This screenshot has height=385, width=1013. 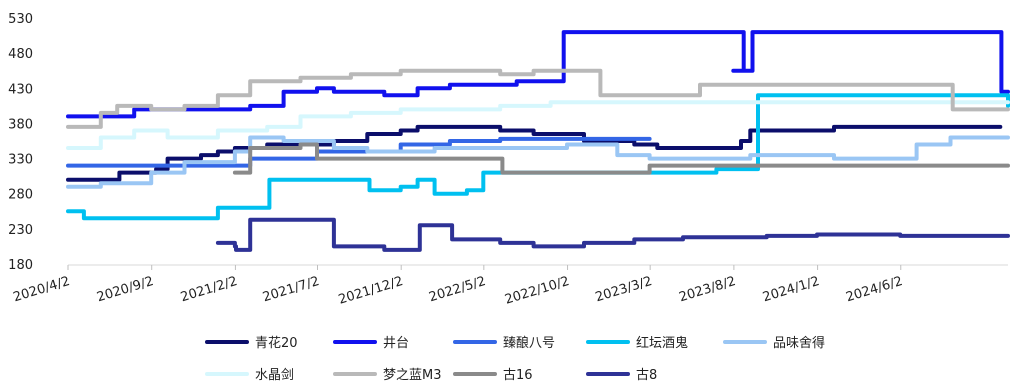 I want to click on x-tick-label: 2021/7/2, so click(x=291, y=289).